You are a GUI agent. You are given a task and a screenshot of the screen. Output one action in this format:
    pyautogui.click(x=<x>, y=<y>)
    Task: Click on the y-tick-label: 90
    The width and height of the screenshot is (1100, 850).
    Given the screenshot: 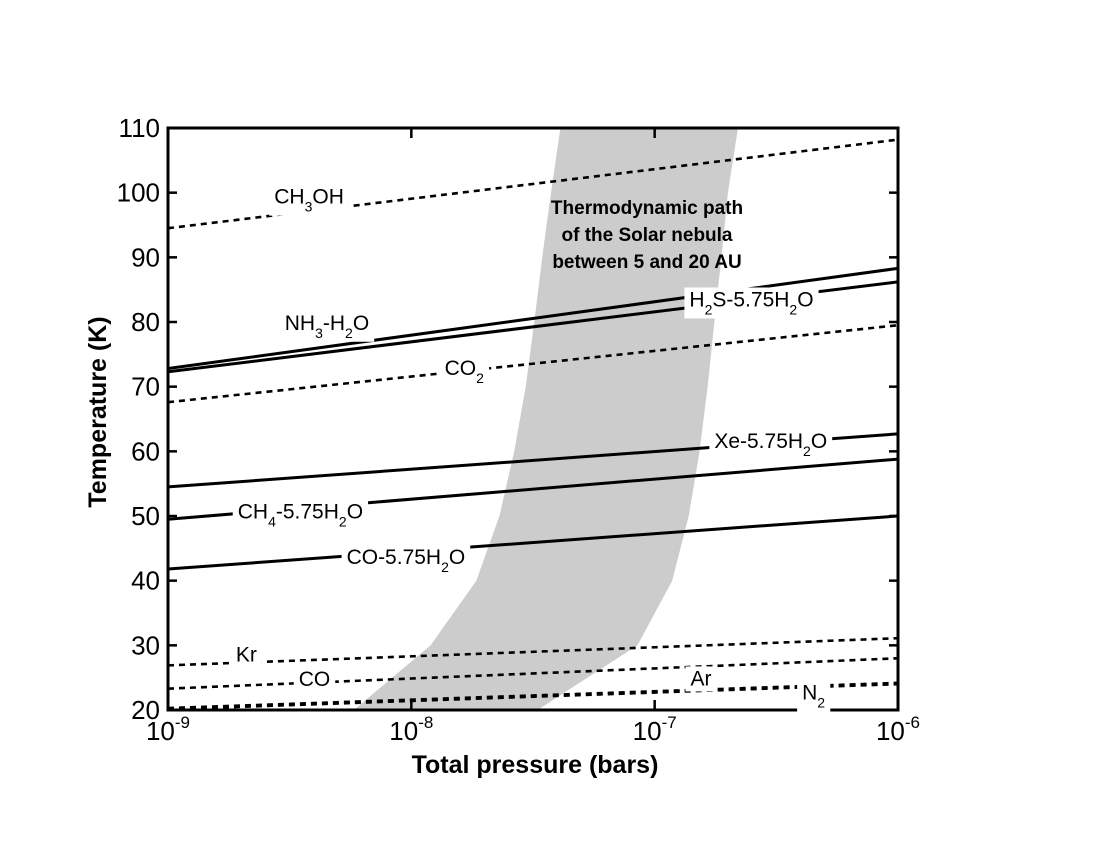 What is the action you would take?
    pyautogui.click(x=145, y=257)
    